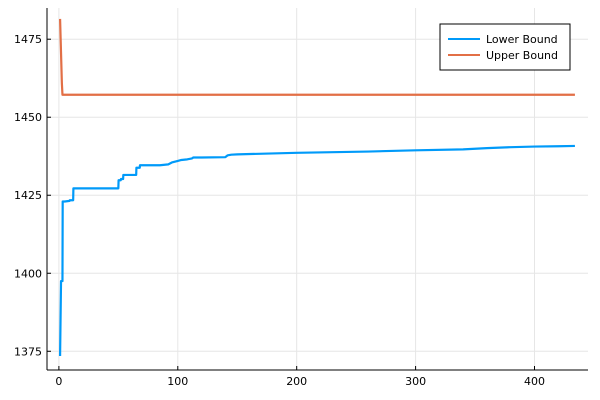 The height and width of the screenshot is (400, 600). What do you see at coordinates (177, 381) in the screenshot?
I see `x-tick-label: 100` at bounding box center [177, 381].